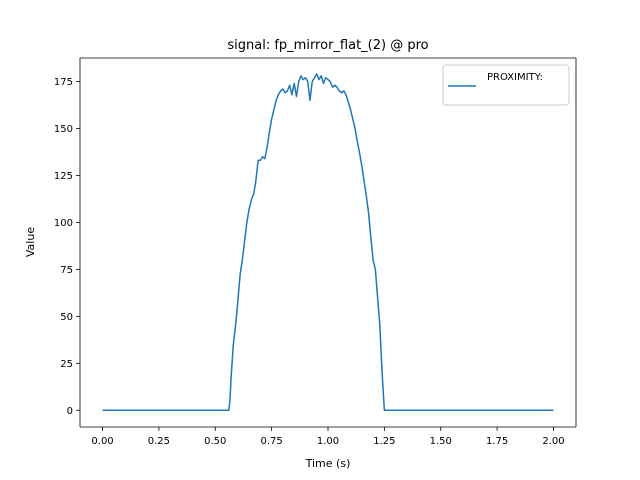  I want to click on y-axis-label: Value, so click(30, 242).